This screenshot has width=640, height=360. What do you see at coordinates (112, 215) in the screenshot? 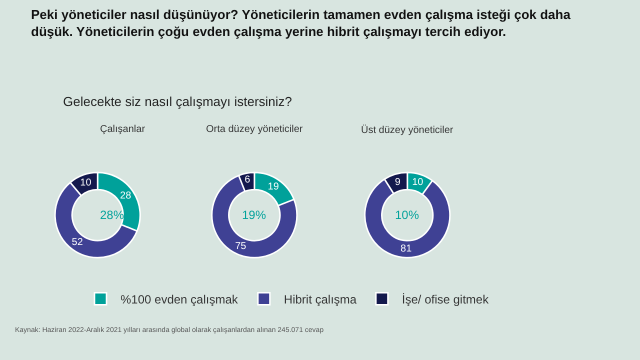
I see `text: 28%` at bounding box center [112, 215].